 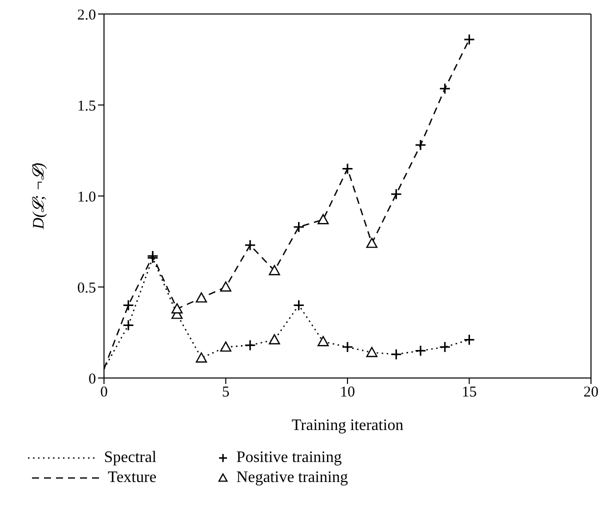 What do you see at coordinates (86, 197) in the screenshot?
I see `y-tick-label: 1.0` at bounding box center [86, 197].